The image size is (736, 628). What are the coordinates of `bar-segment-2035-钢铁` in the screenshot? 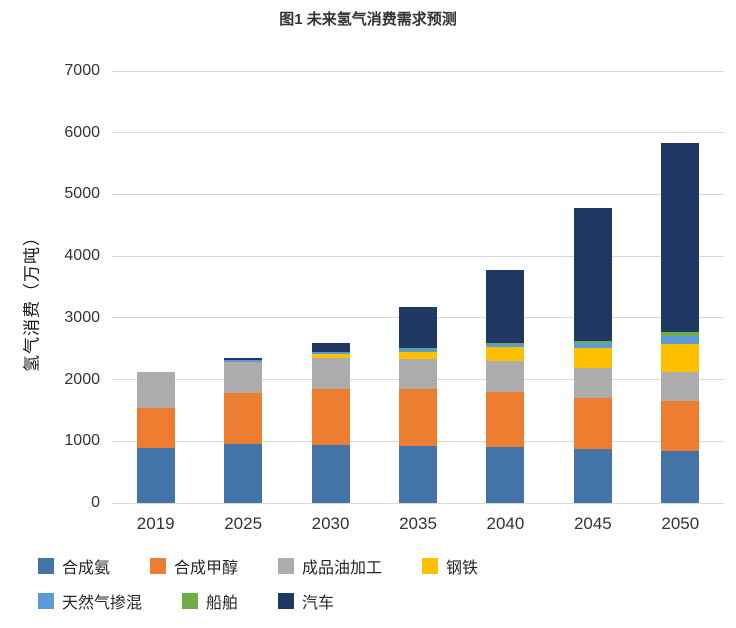 It's located at (418, 355).